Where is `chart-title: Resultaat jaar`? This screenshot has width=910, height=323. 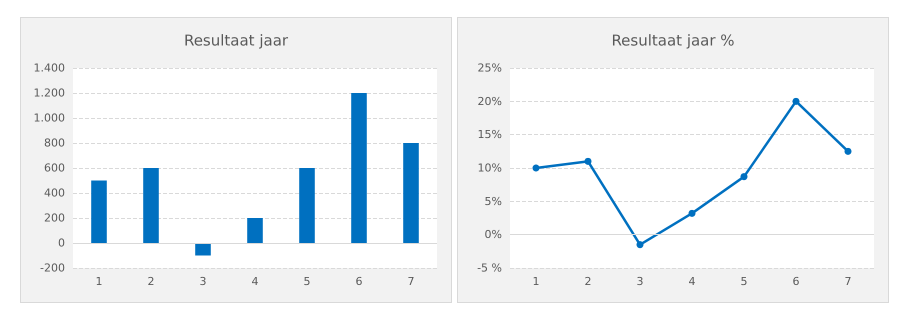
chart-title: Resultaat jaar is located at coordinates (236, 41).